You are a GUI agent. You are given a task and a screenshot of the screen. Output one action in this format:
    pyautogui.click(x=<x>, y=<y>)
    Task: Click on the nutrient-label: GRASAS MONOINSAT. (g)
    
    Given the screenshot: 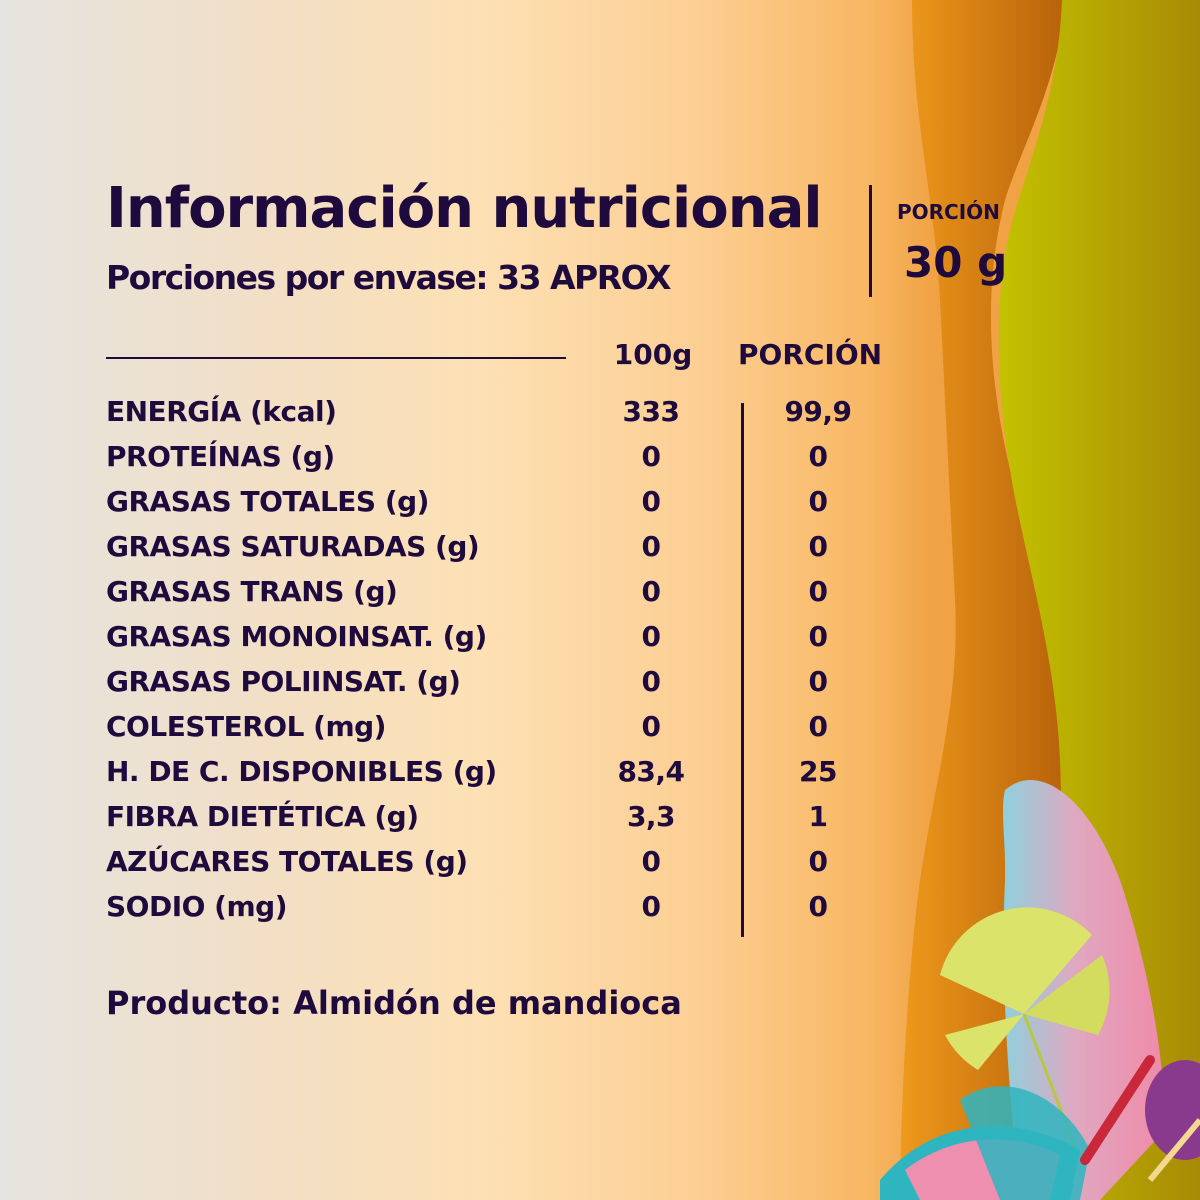 What is the action you would take?
    pyautogui.click(x=296, y=636)
    